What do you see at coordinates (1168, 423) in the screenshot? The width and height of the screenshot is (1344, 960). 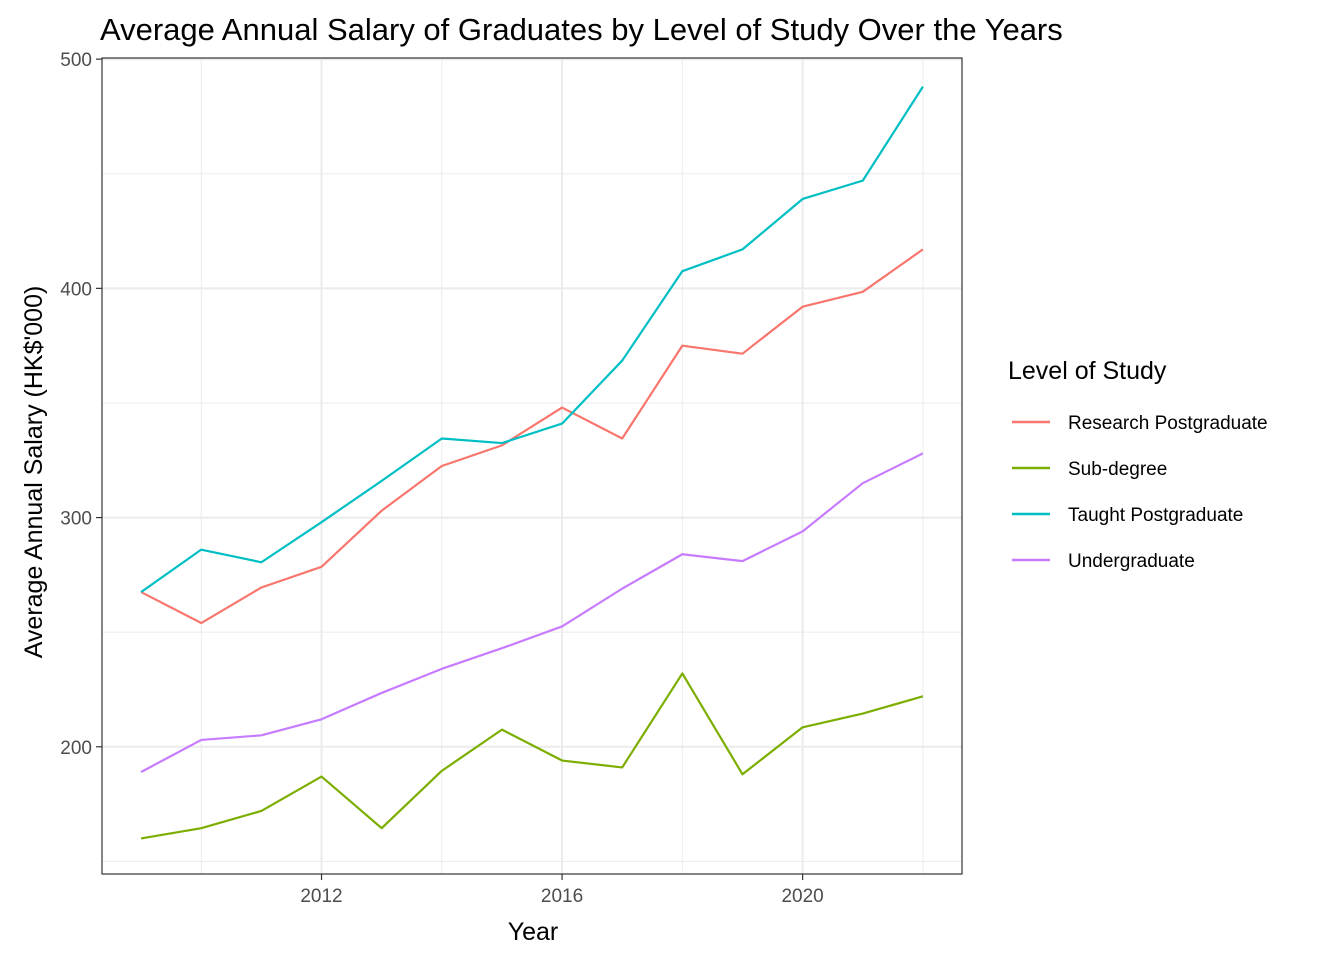 I see `legend-label-research-postgraduate: Research Postgraduate` at bounding box center [1168, 423].